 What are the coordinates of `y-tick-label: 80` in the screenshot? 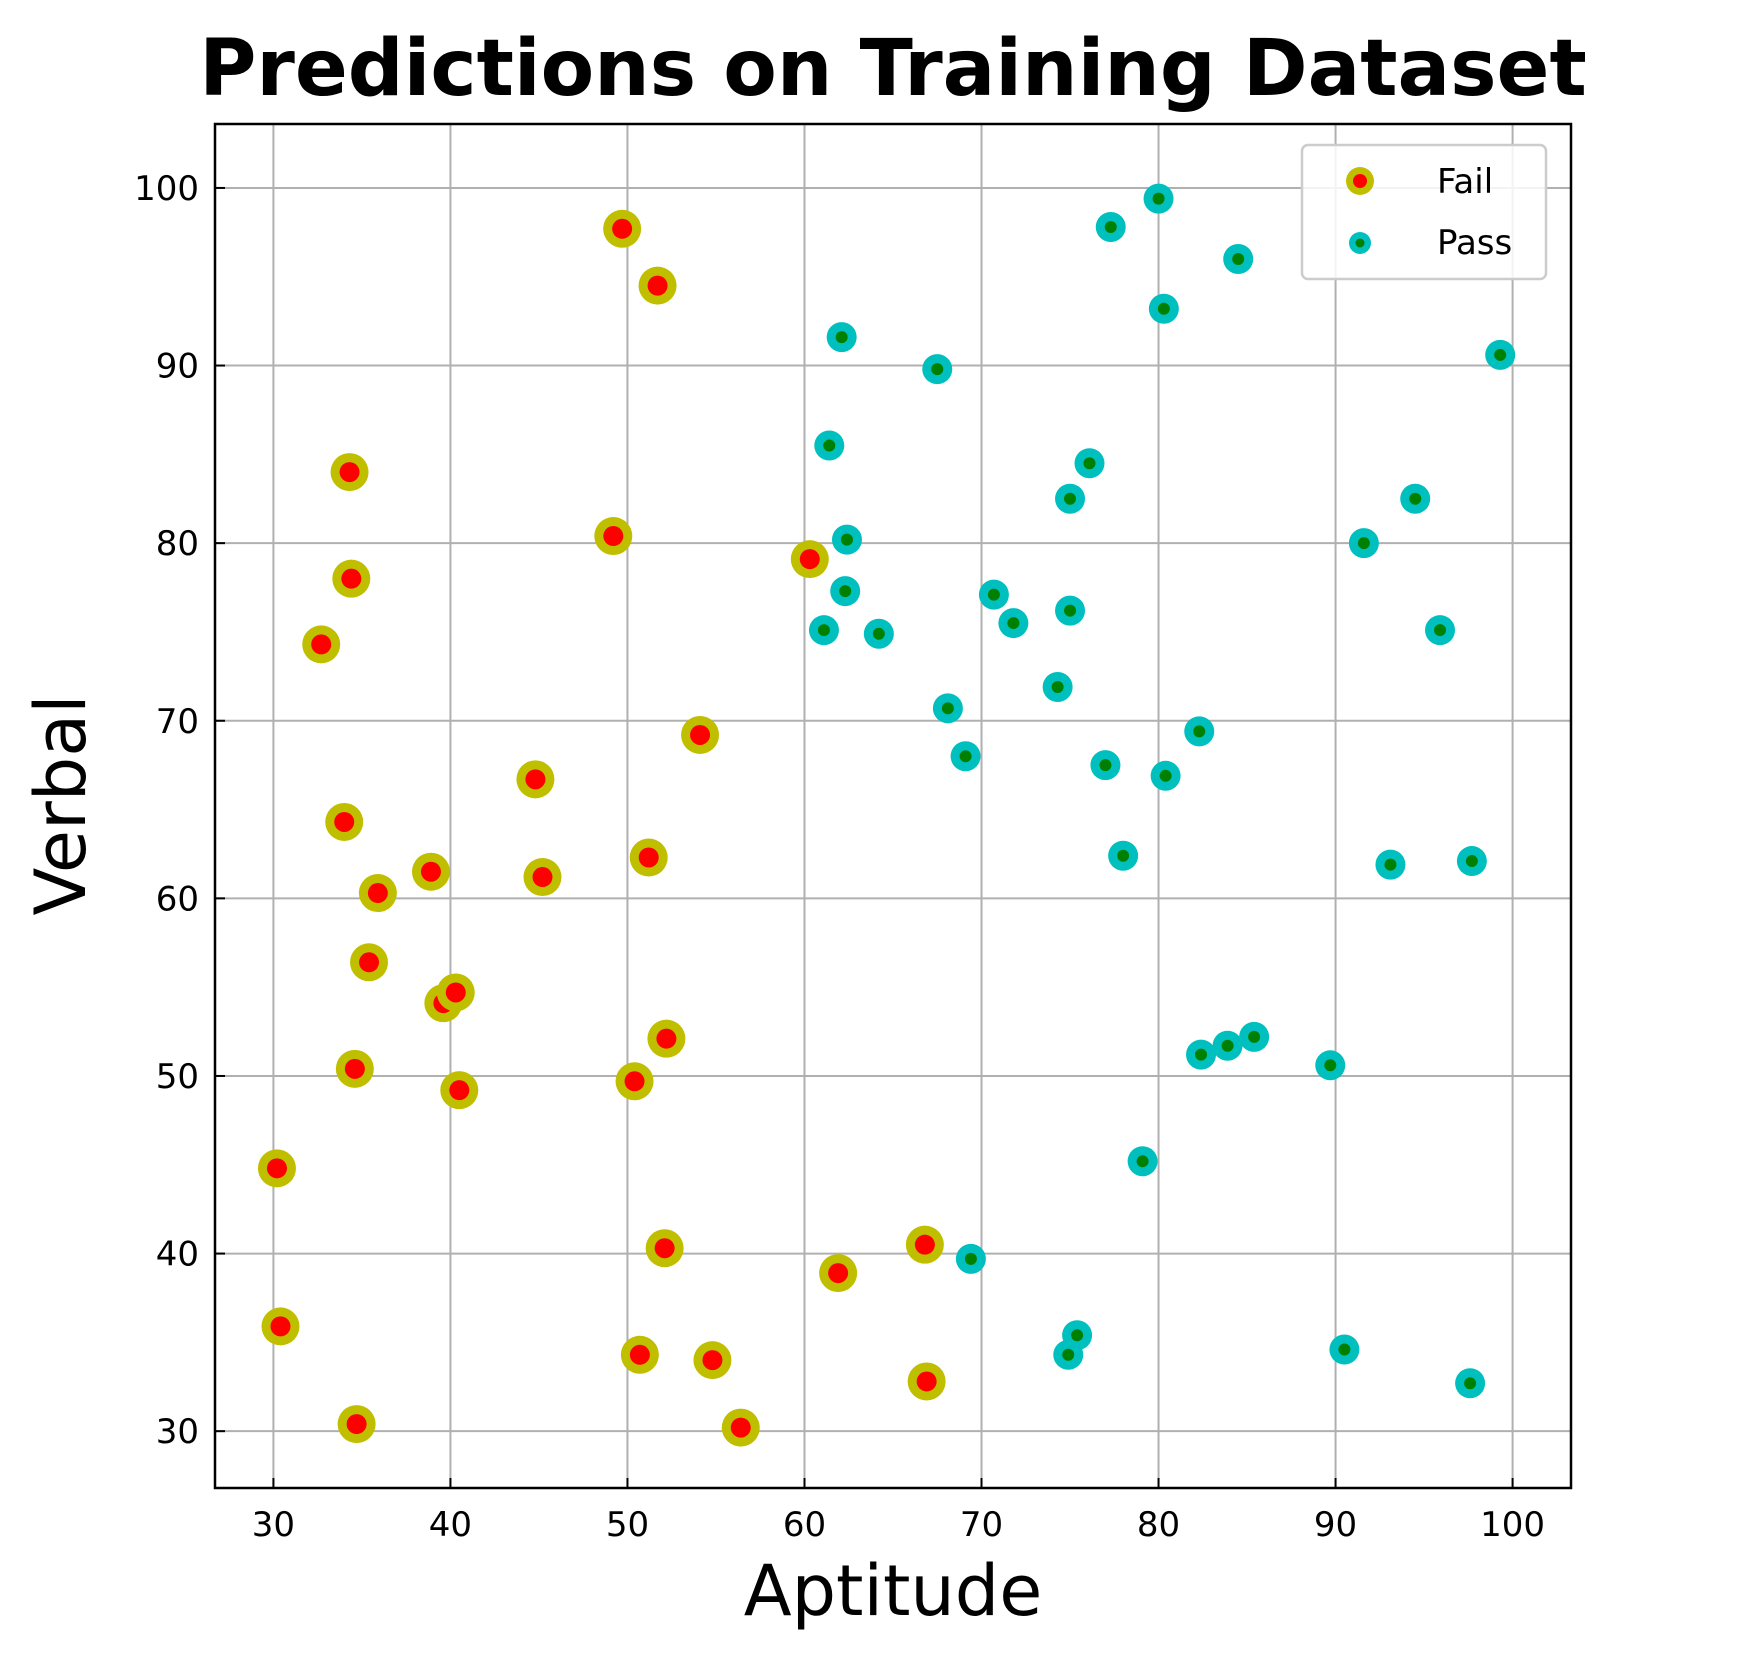 It's located at (177, 544).